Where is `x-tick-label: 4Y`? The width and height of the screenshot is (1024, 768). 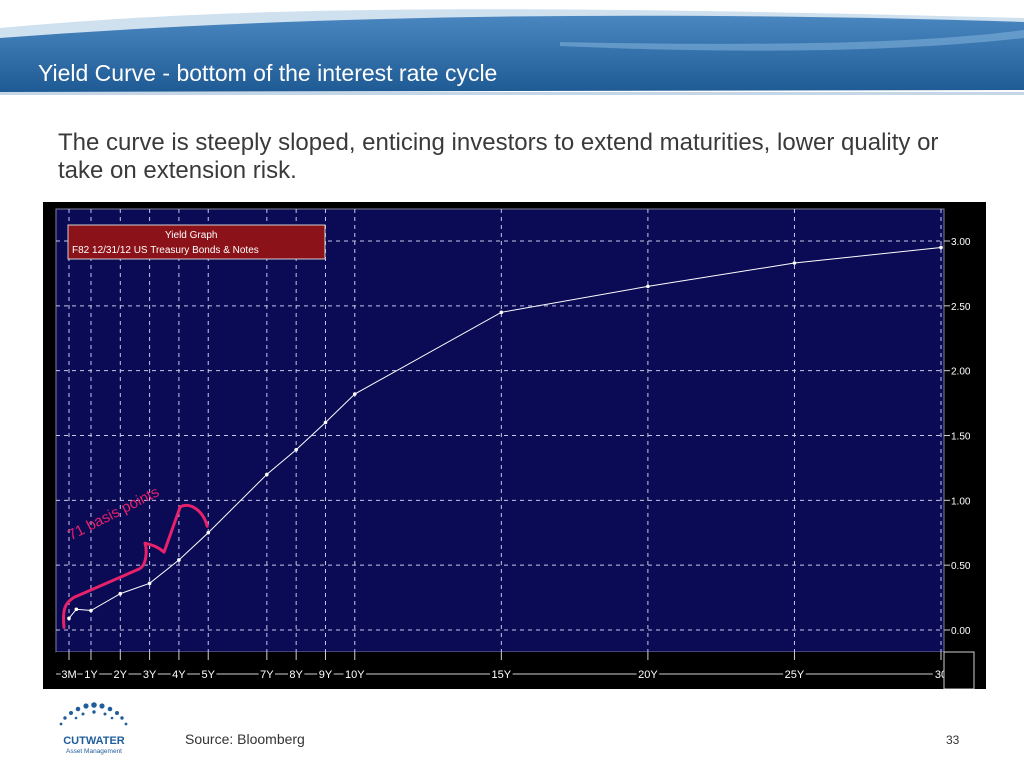 x-tick-label: 4Y is located at coordinates (179, 675).